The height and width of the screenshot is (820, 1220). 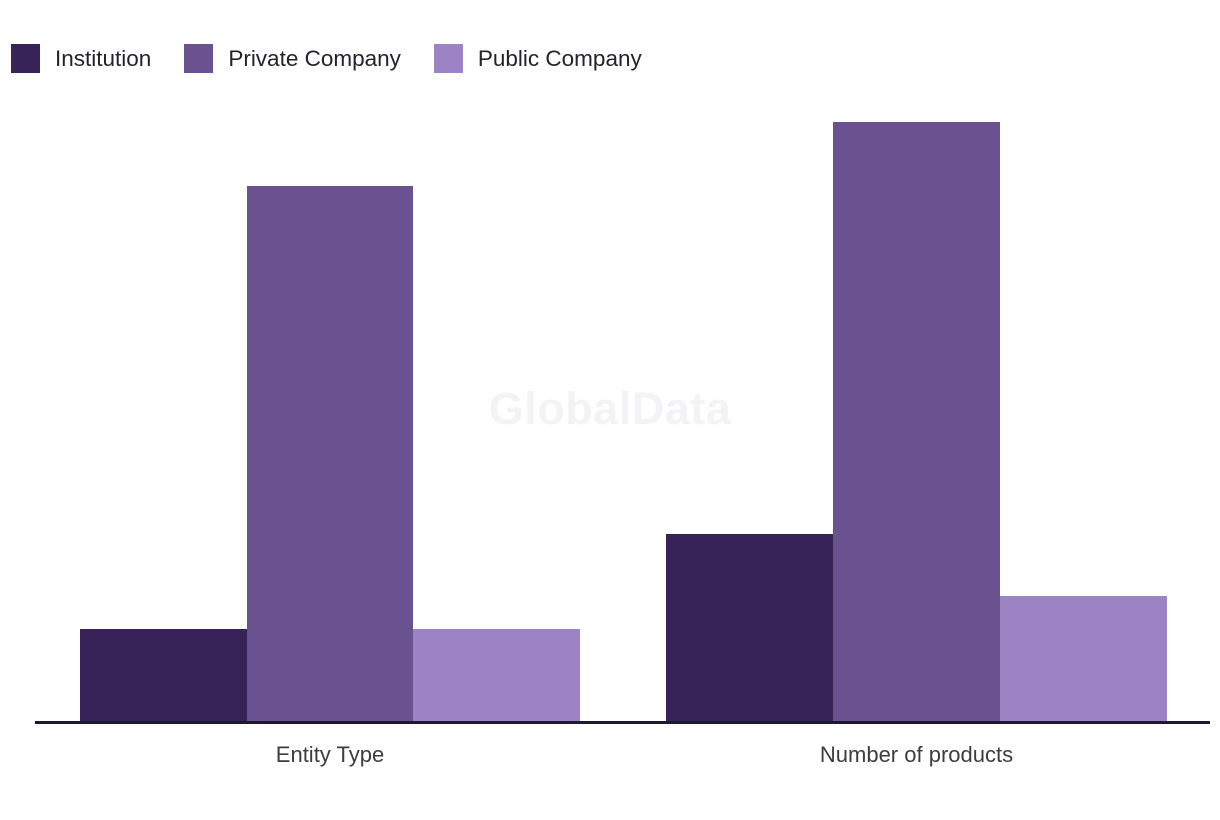 I want to click on legend-item-institution: Institution, so click(x=81, y=58).